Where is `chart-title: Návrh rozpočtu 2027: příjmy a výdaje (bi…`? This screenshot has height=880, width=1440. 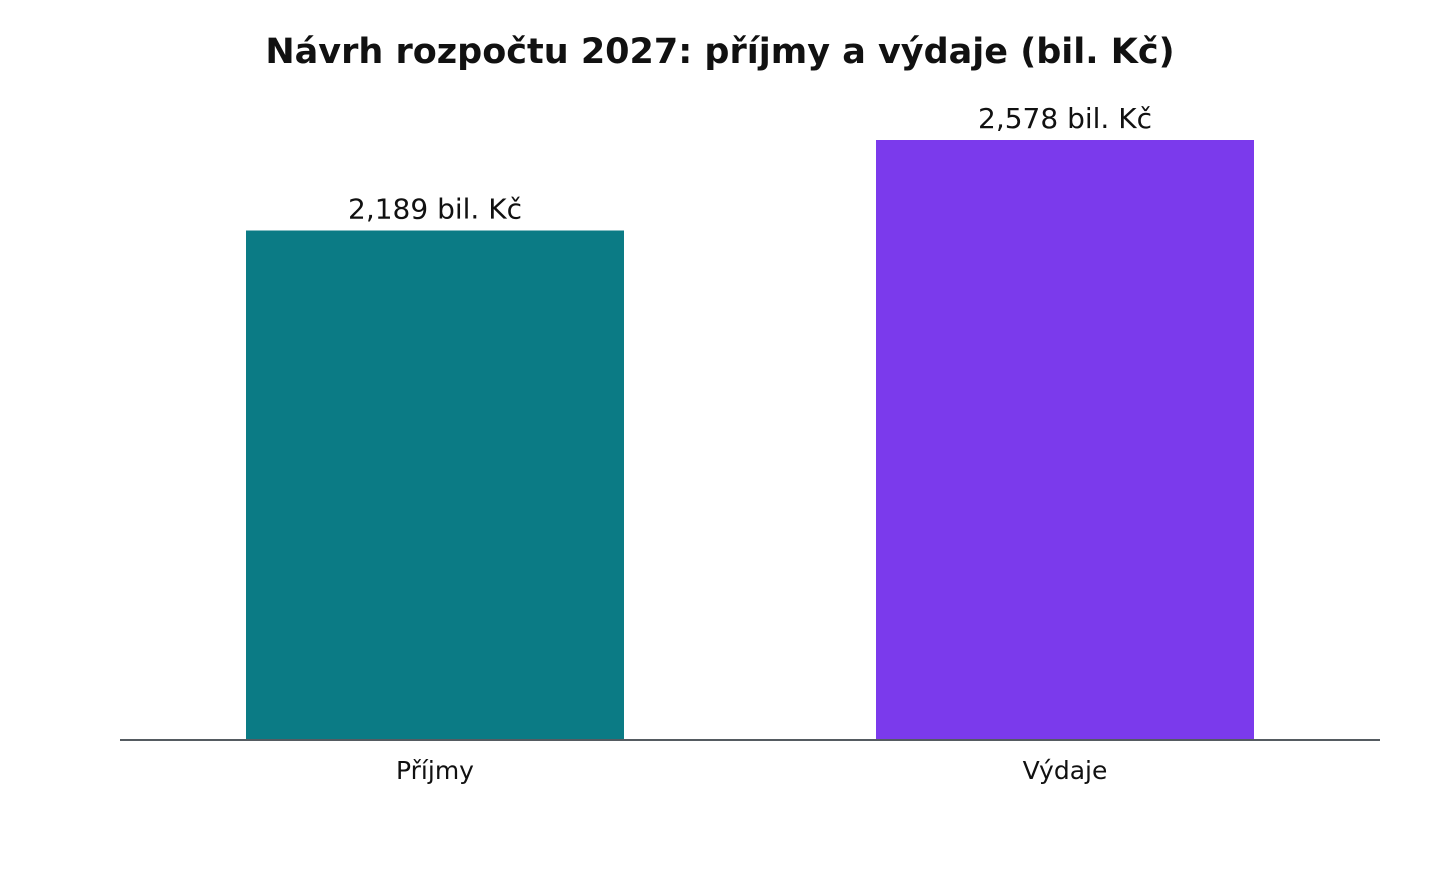
chart-title: Návrh rozpočtu 2027: příjmy a výdaje (bi… is located at coordinates (719, 52).